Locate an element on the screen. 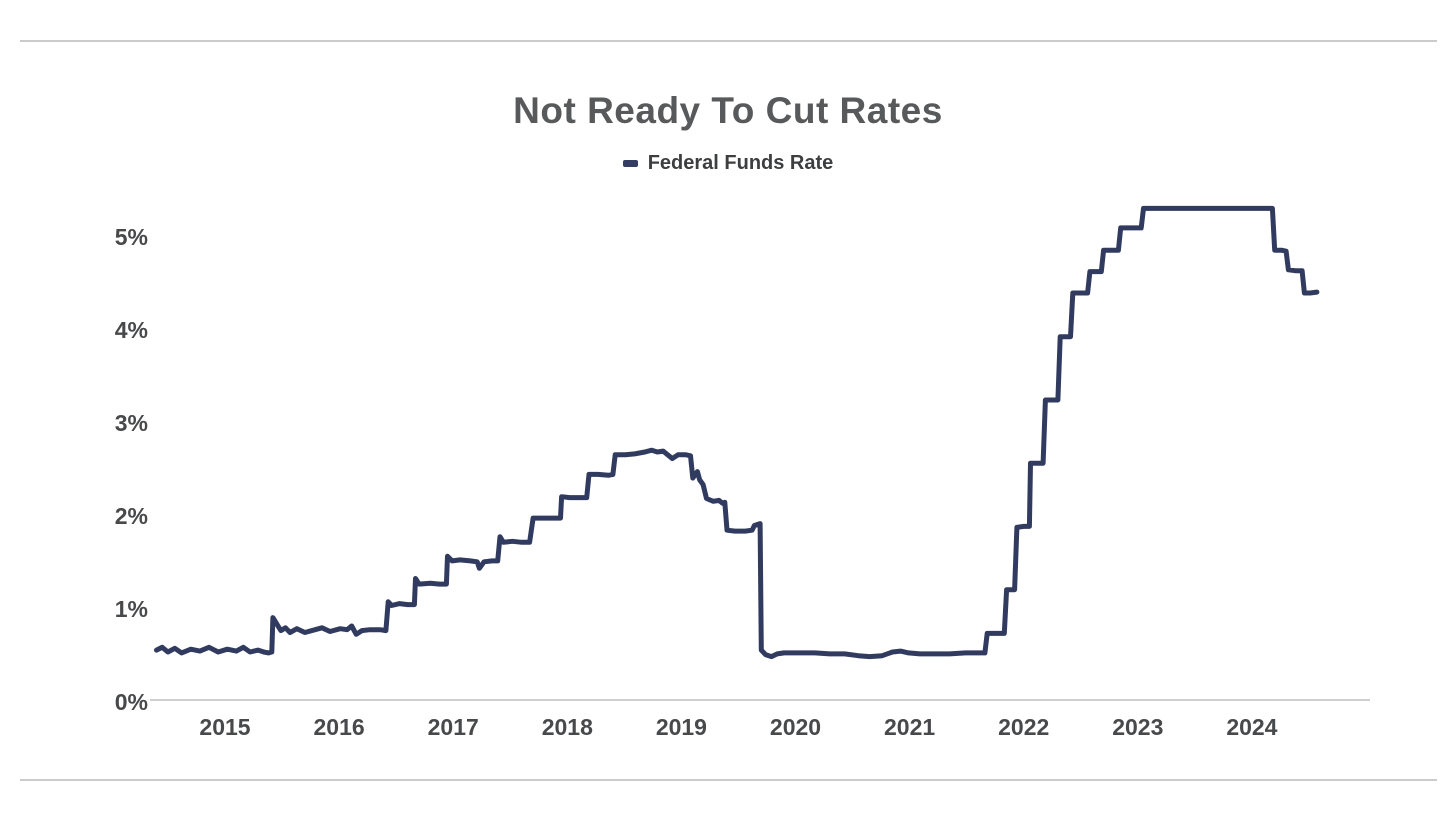 The width and height of the screenshot is (1456, 819). x-axis-tick-label: 2024 is located at coordinates (1251, 727).